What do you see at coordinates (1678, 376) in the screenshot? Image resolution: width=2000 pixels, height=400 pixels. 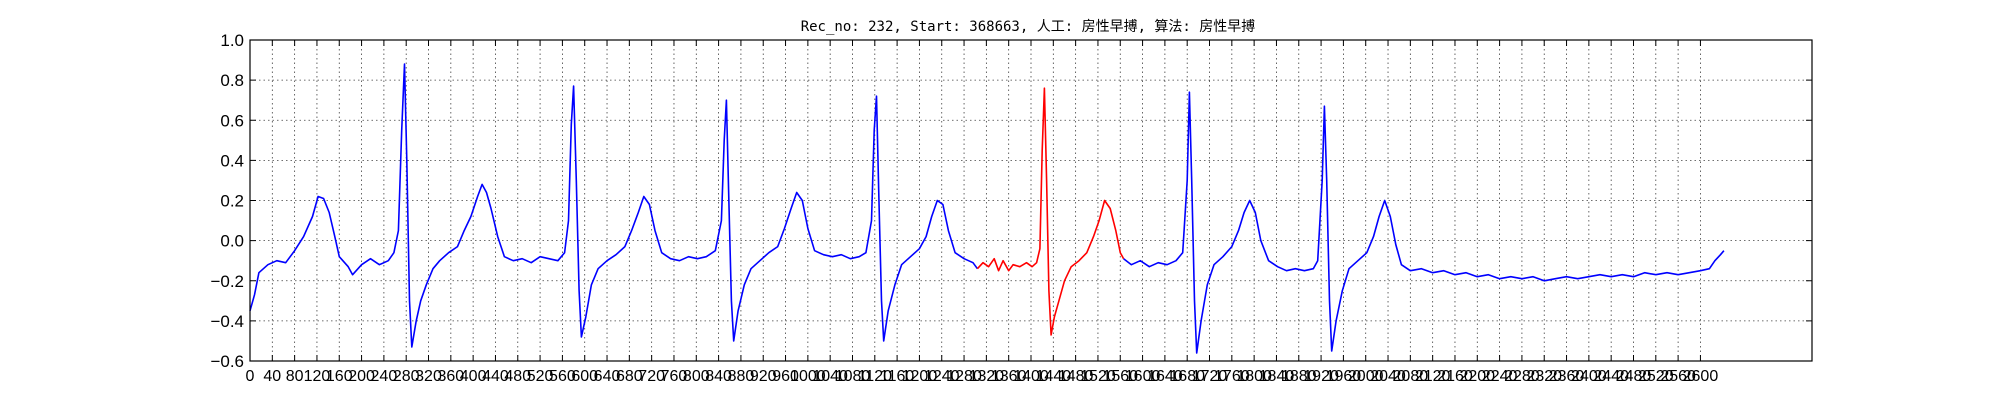 I see `x-tick-label: 2560` at bounding box center [1678, 376].